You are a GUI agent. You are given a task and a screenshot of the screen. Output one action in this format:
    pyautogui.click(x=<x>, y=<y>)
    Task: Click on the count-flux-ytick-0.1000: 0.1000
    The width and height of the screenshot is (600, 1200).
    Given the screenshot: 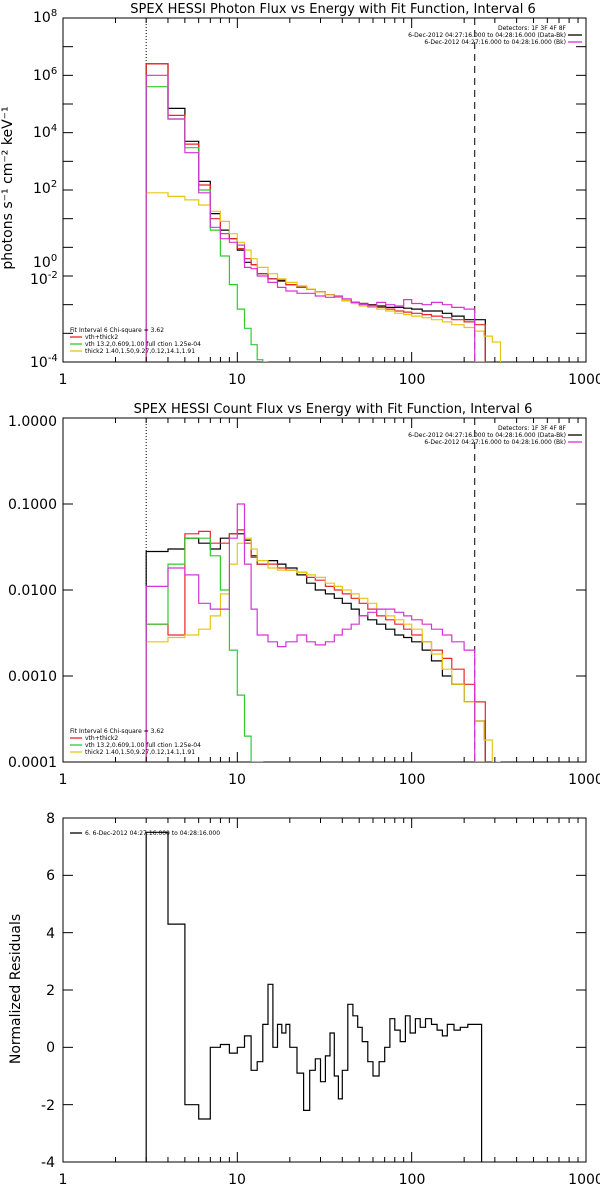 What is the action you would take?
    pyautogui.click(x=32, y=505)
    